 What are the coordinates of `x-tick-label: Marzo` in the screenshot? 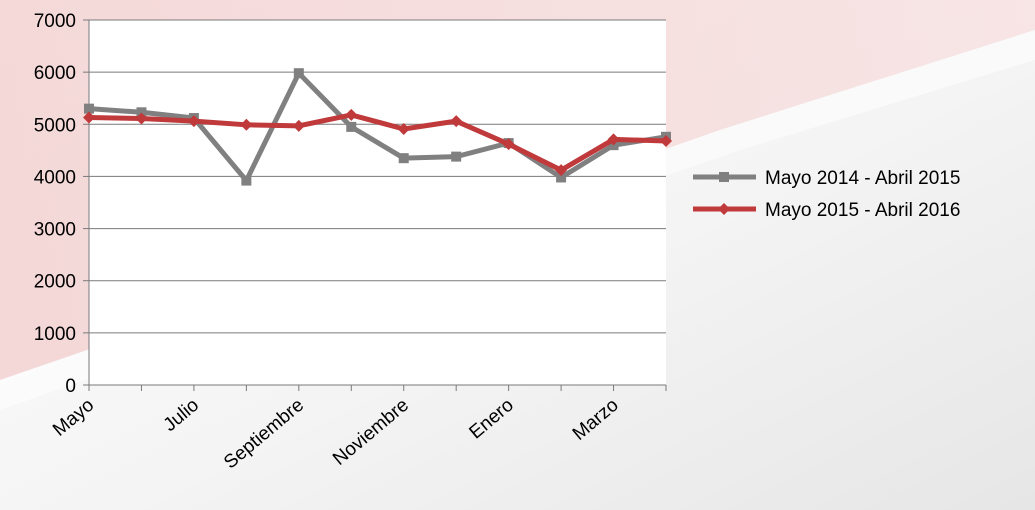 It's located at (596, 420).